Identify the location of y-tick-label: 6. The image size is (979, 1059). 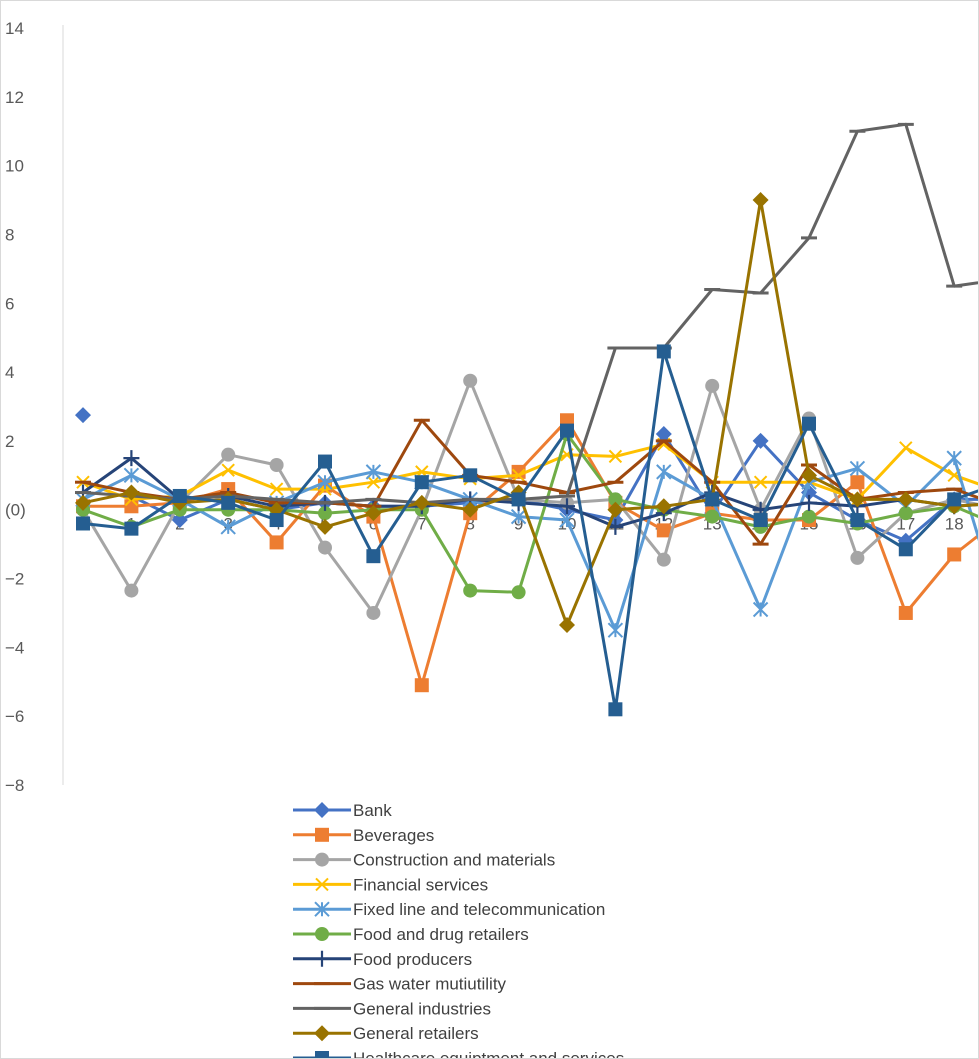
(9, 303).